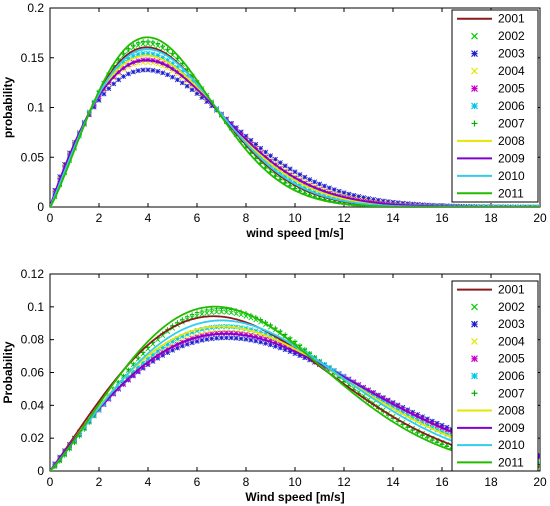  Describe the element at coordinates (393, 218) in the screenshot. I see `x-tick-label: 14` at that location.